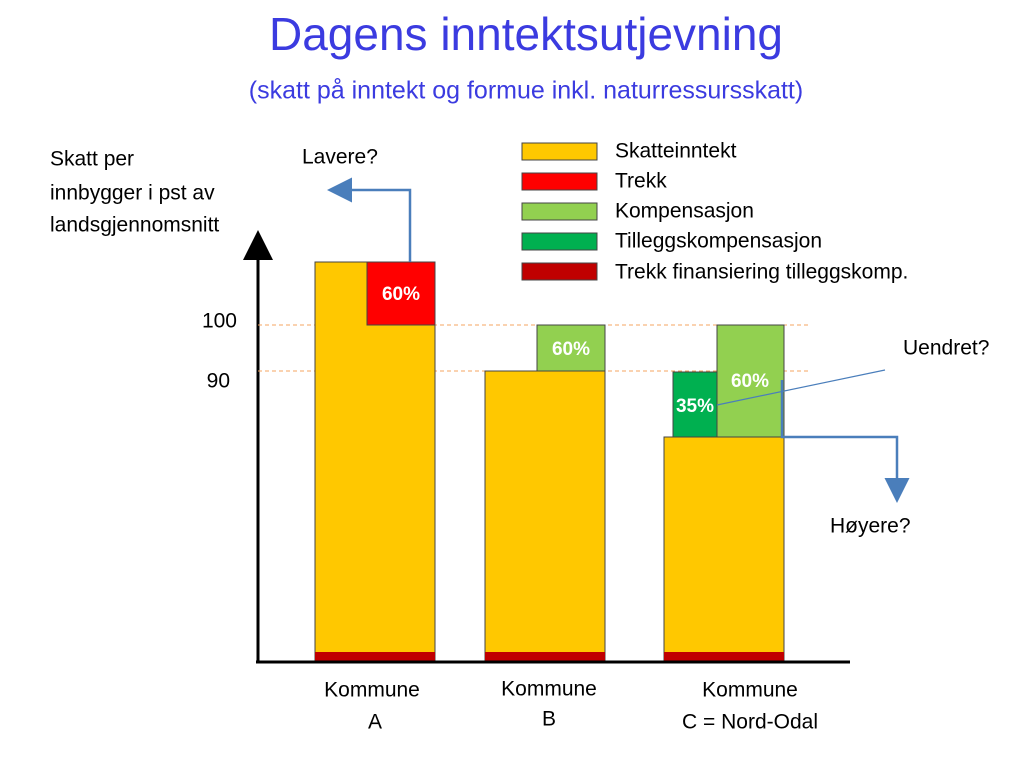 The image size is (1023, 765). I want to click on bar-trekk, so click(401, 293).